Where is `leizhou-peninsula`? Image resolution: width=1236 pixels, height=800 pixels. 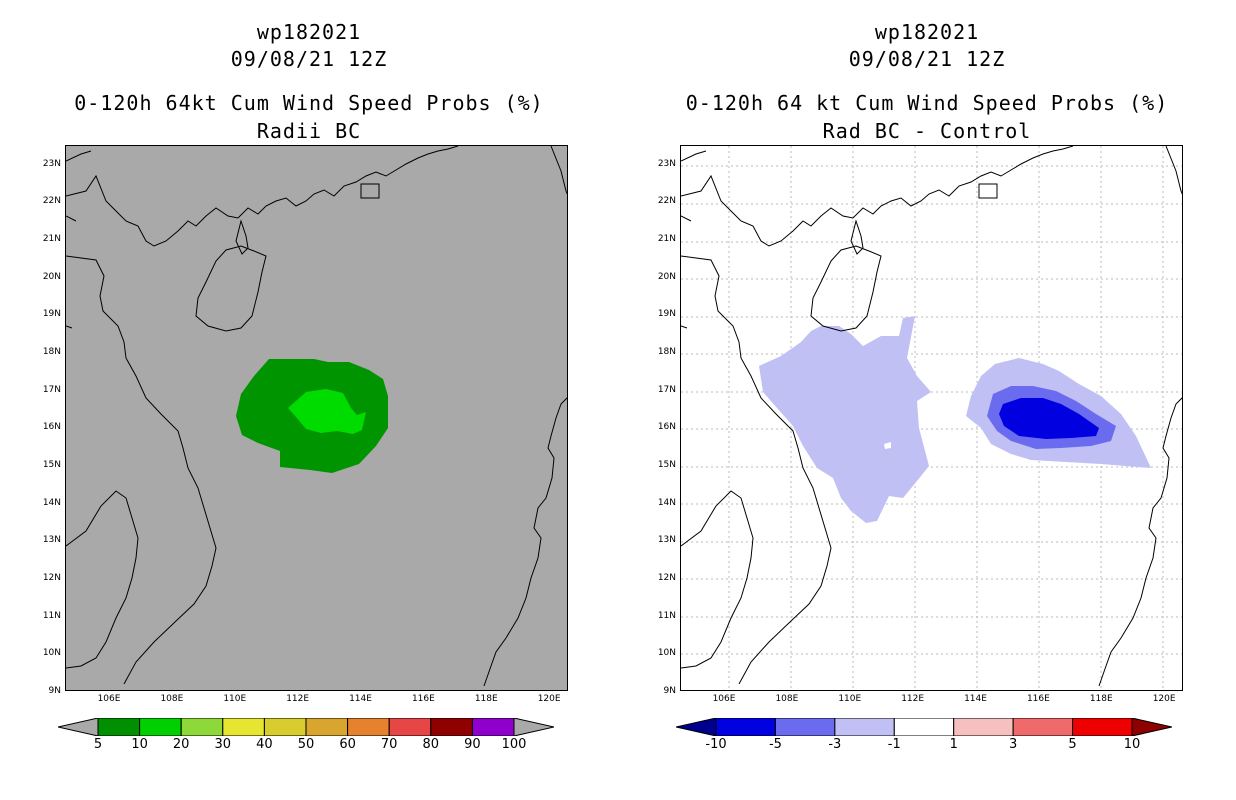
leizhou-peninsula is located at coordinates (242, 237).